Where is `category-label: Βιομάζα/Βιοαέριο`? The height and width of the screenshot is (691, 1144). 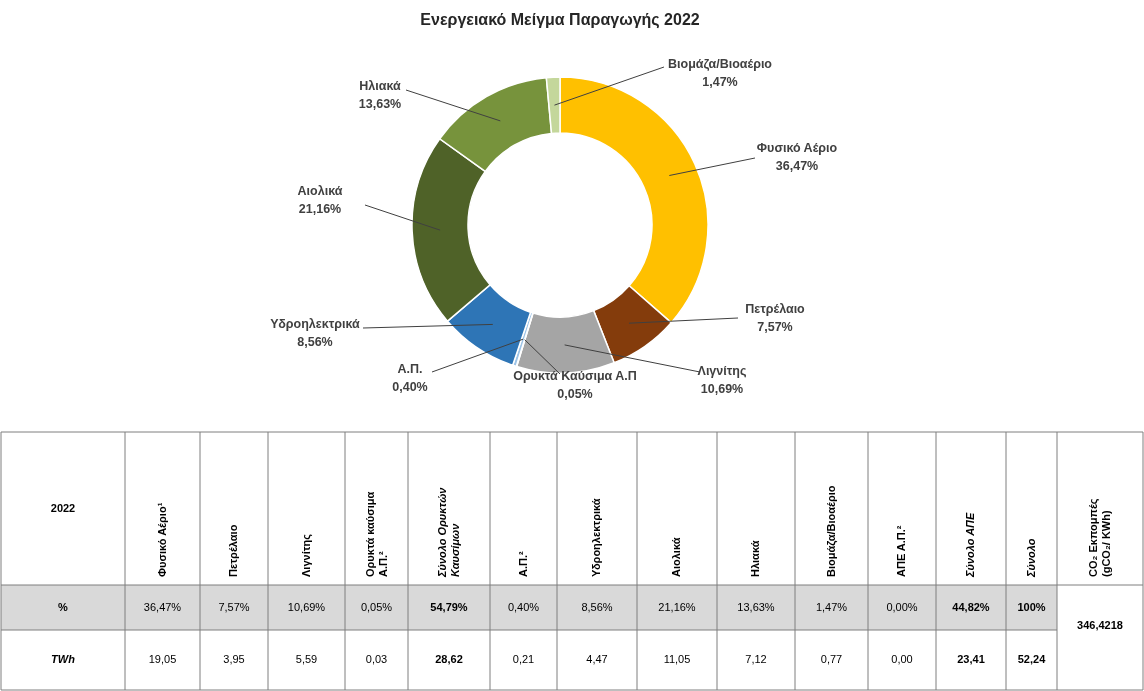 category-label: Βιομάζα/Βιοαέριο is located at coordinates (831, 531).